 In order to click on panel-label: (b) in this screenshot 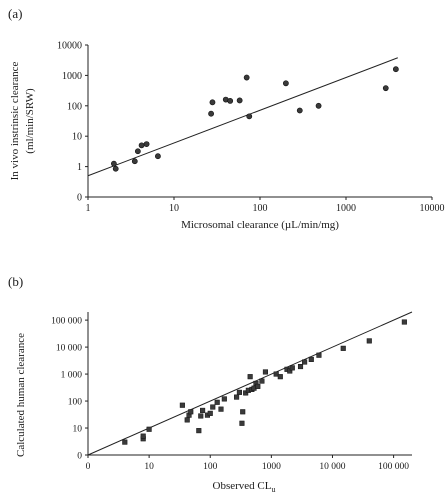, I will do `click(15, 281)`.